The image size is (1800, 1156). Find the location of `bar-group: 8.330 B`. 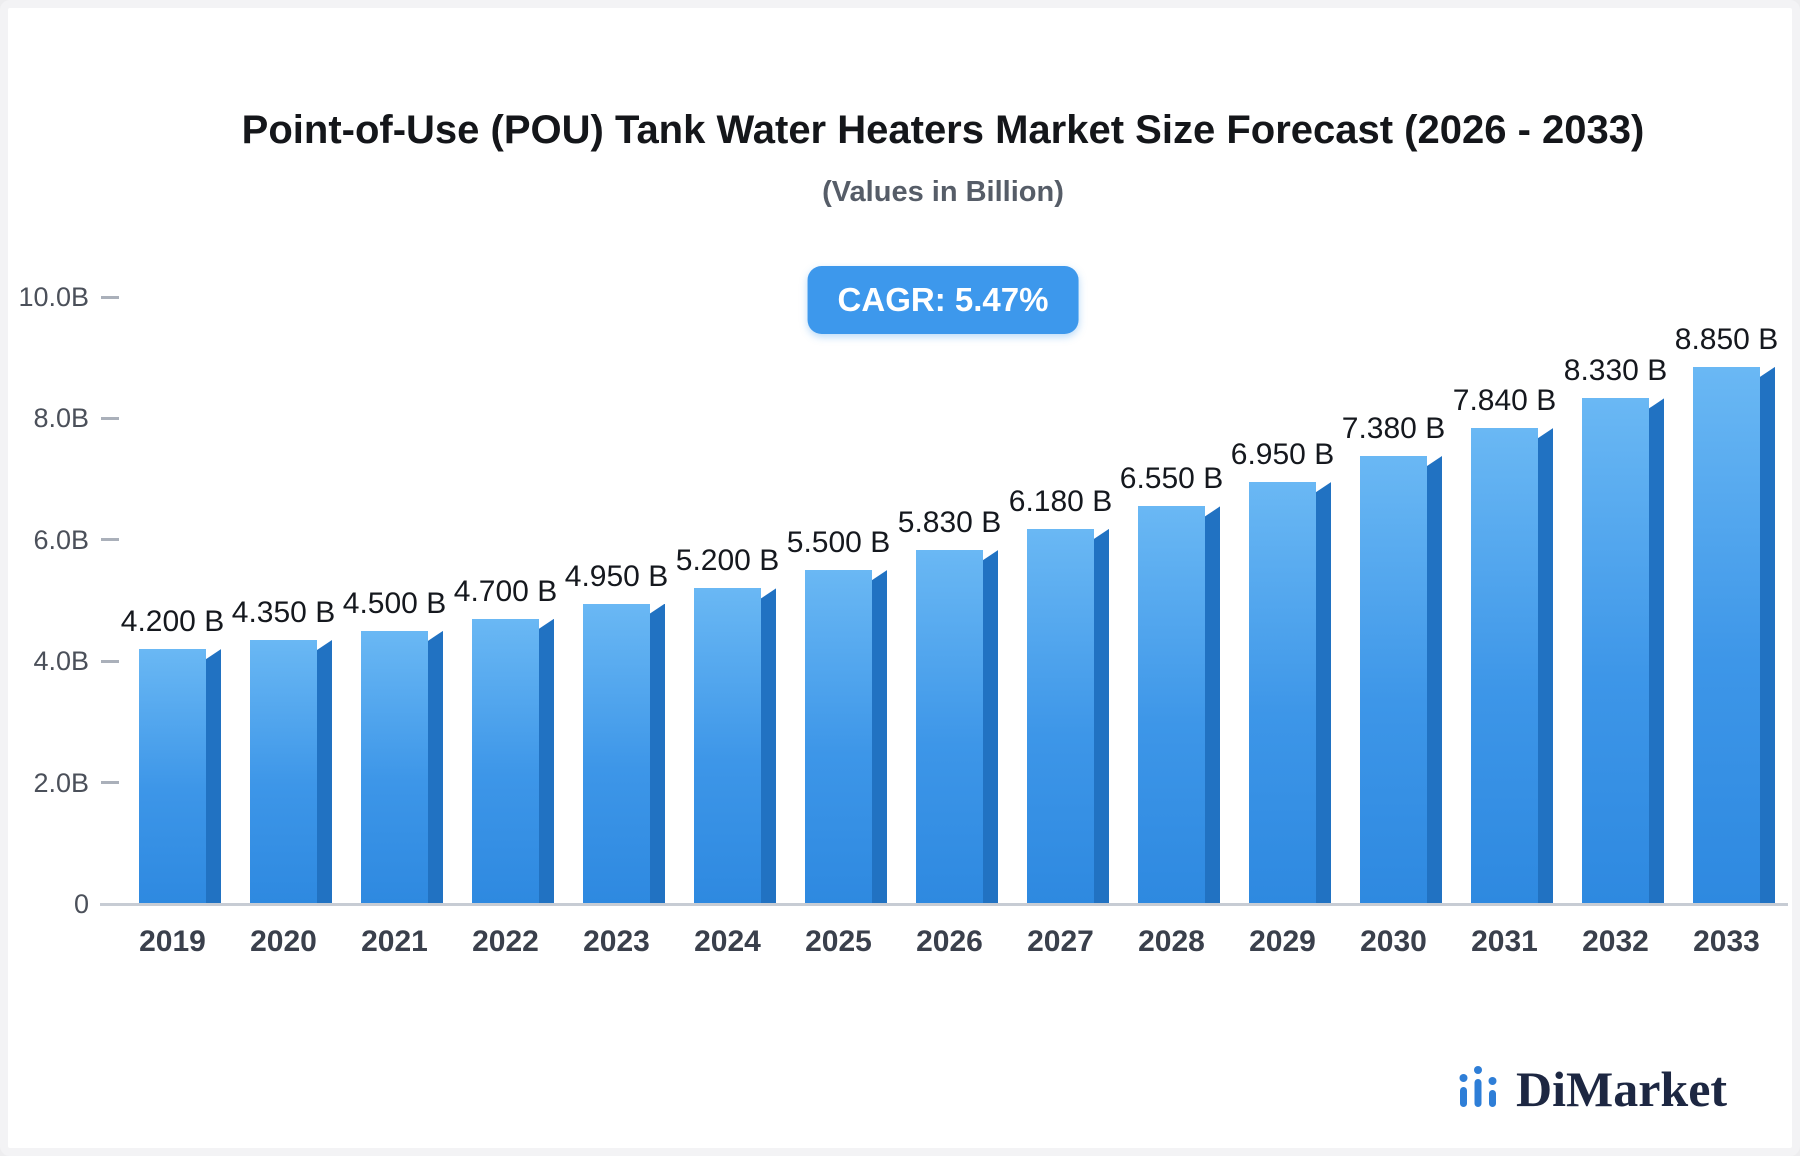

bar-group: 8.330 B is located at coordinates (1615, 600).